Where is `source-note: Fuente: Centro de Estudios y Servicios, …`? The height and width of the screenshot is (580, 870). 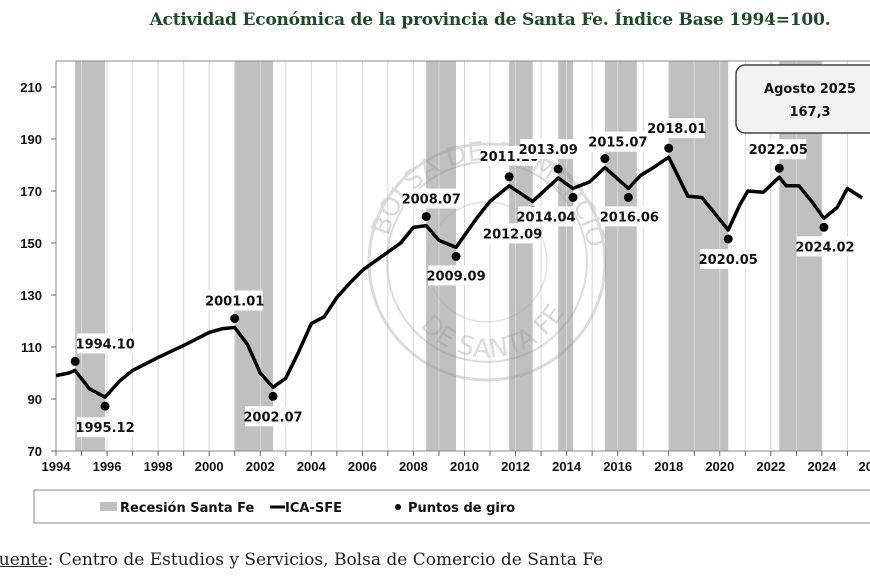
source-note: Fuente: Centro de Estudios y Servicios, … is located at coordinates (301, 560).